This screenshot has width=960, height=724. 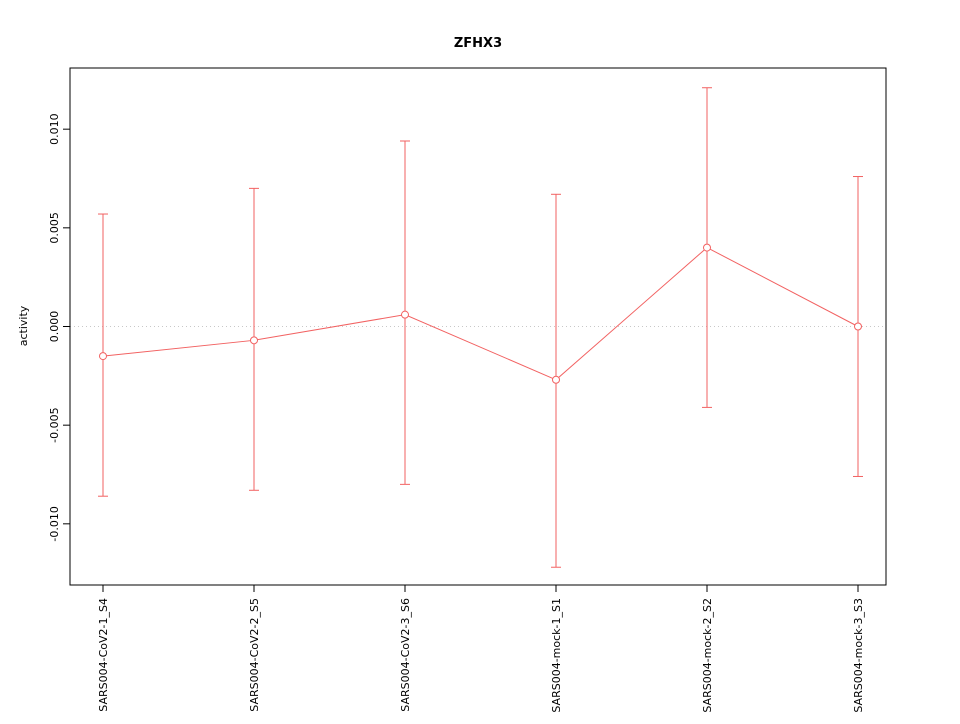 What do you see at coordinates (103, 655) in the screenshot?
I see `x-tick-label: SARS004-CoV2-1_S4` at bounding box center [103, 655].